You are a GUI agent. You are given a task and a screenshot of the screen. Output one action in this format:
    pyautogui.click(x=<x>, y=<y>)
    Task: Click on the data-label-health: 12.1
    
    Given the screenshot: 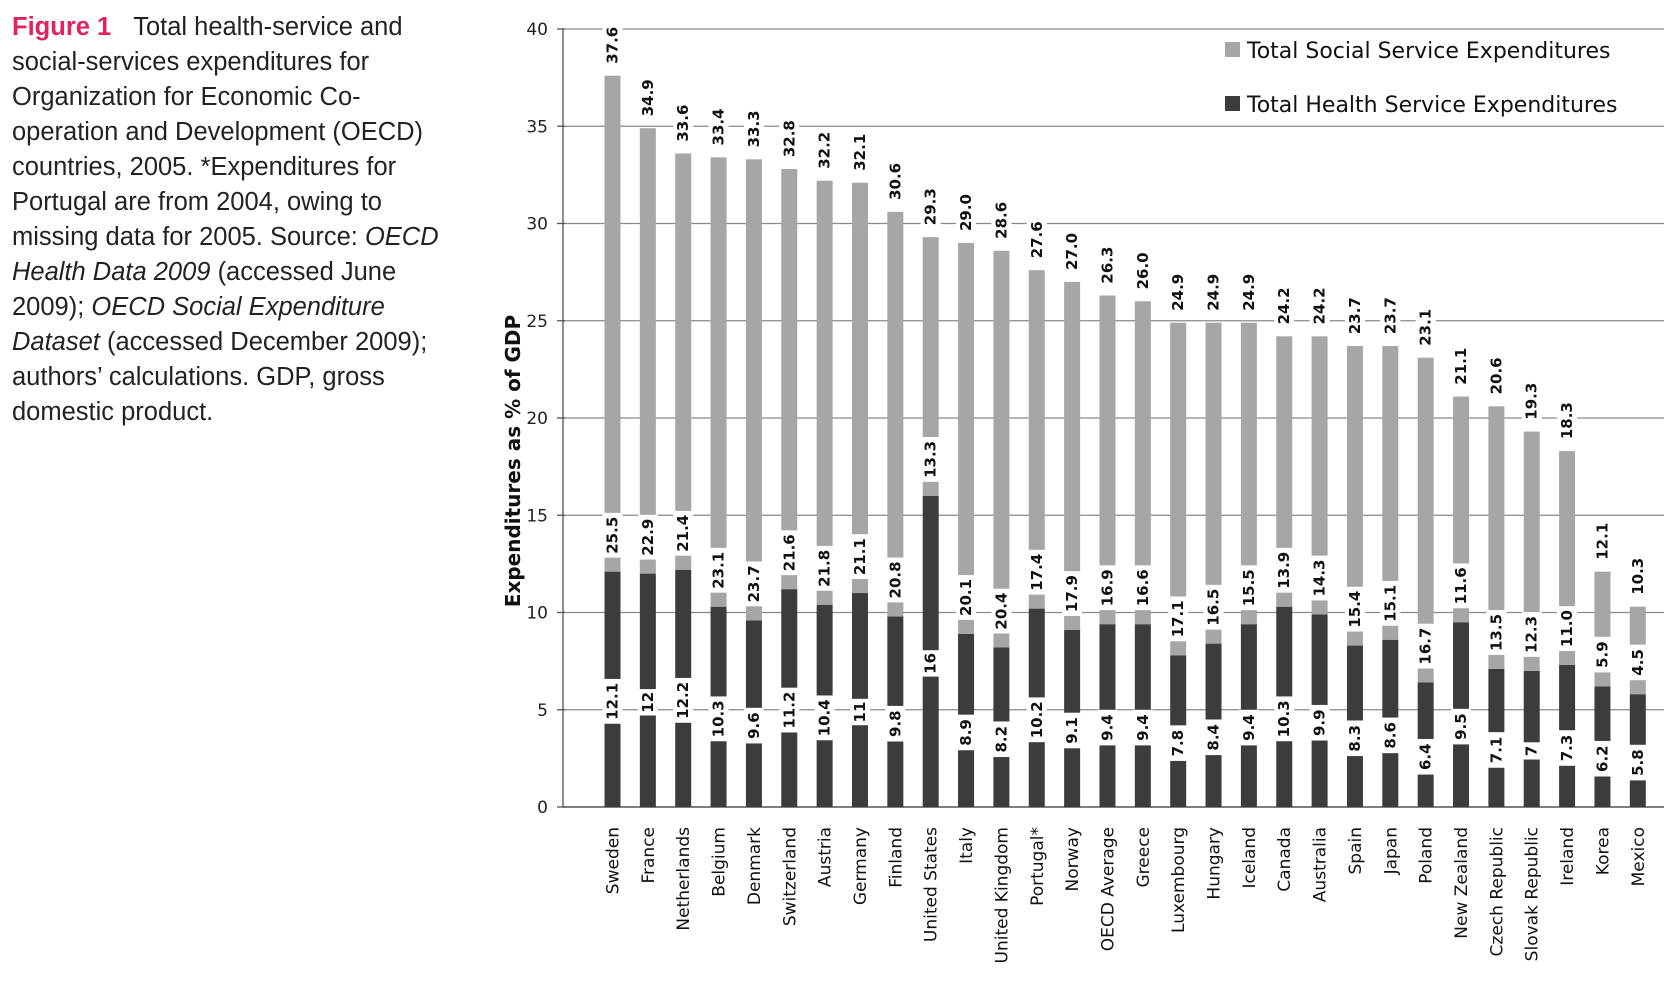 What is the action you would take?
    pyautogui.click(x=613, y=701)
    